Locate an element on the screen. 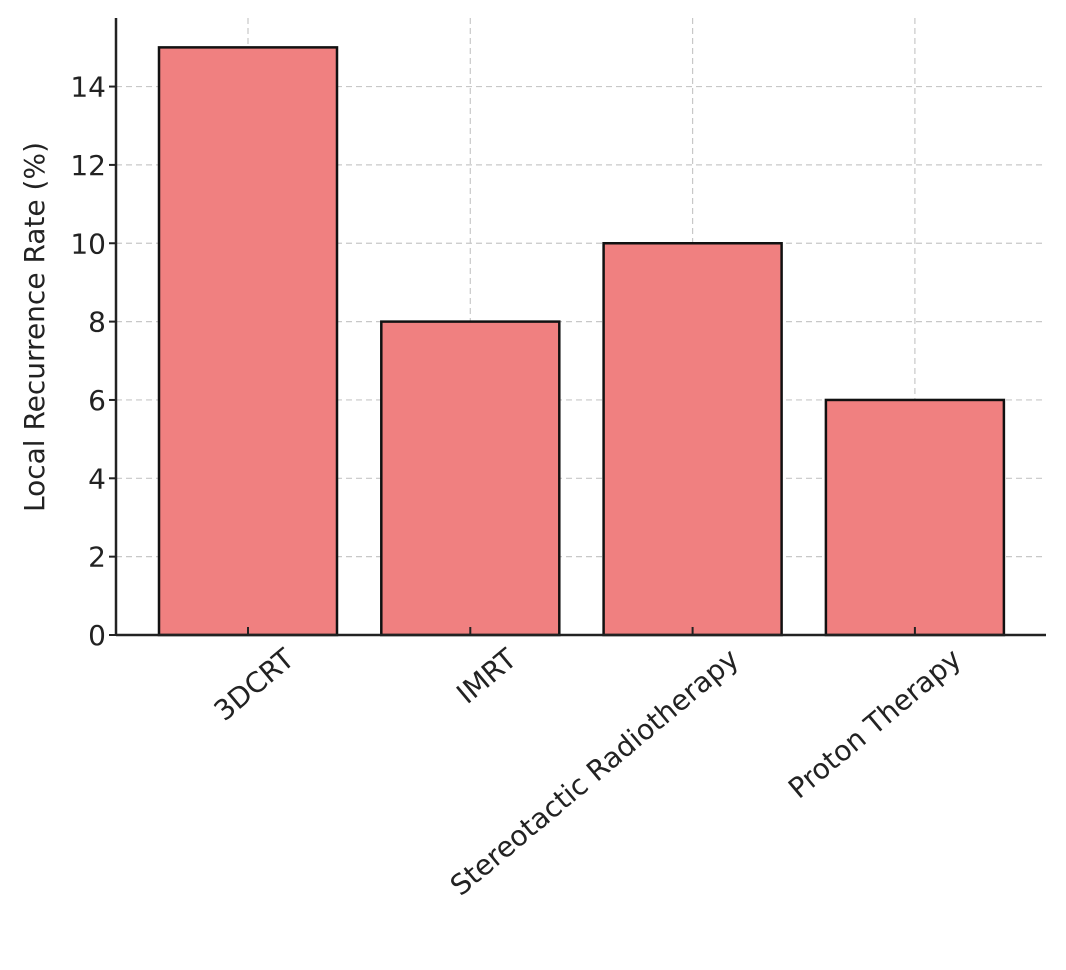 The image size is (1066, 970). y-tick-label: 2 is located at coordinates (97, 557).